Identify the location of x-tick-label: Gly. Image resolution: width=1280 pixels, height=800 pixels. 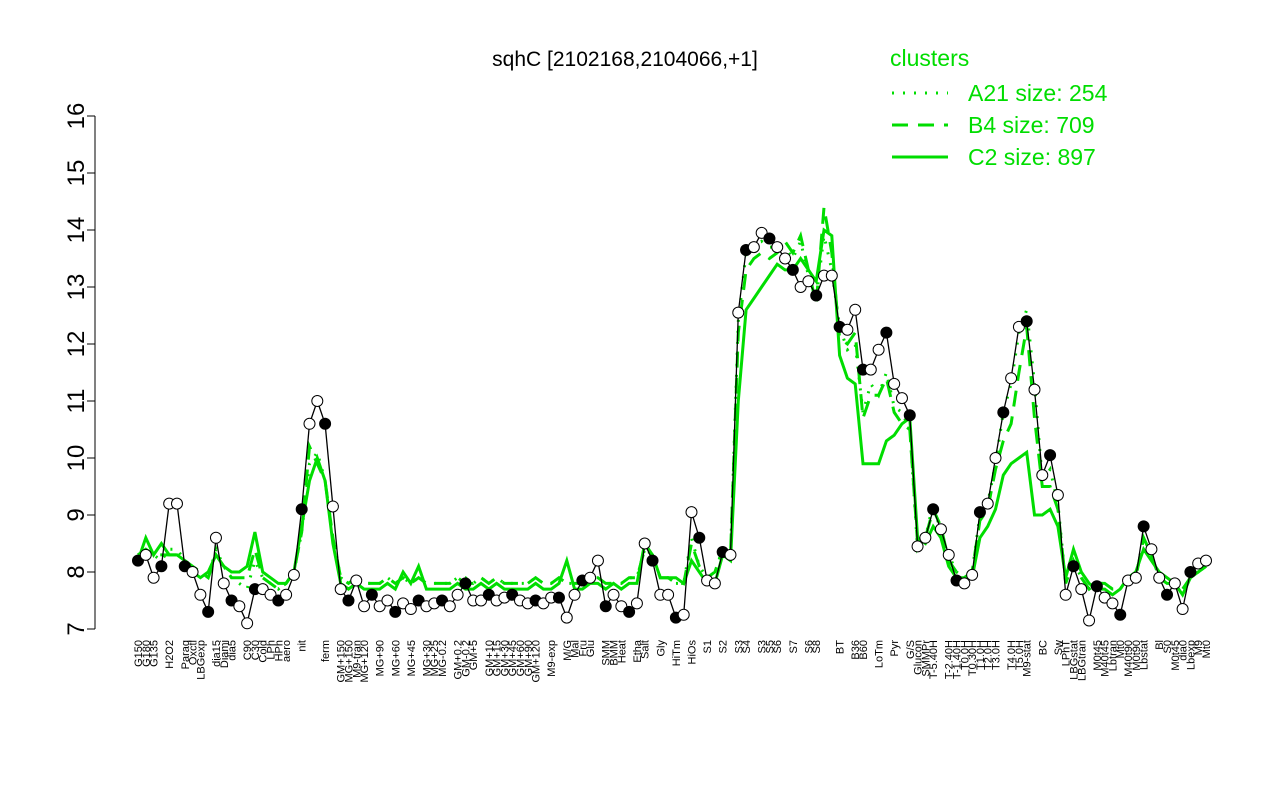
(661, 648).